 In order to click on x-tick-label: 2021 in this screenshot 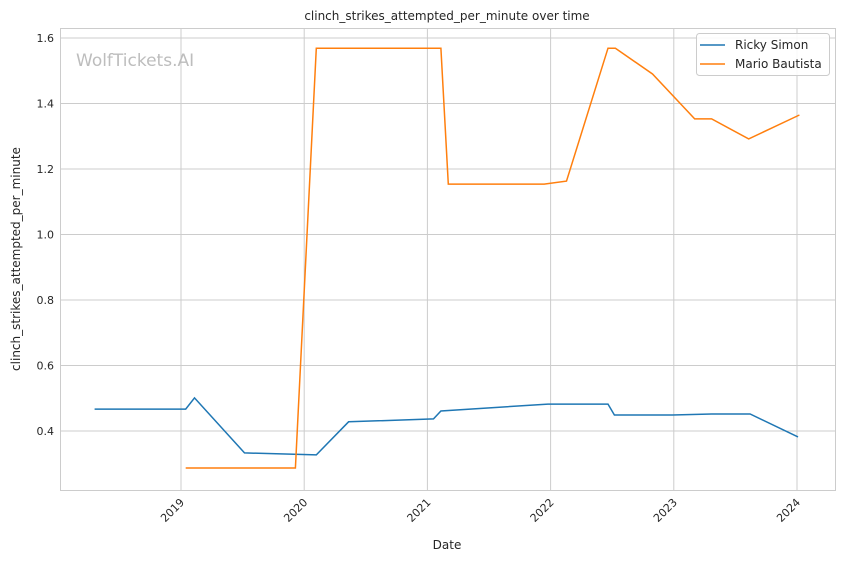, I will do `click(419, 510)`.